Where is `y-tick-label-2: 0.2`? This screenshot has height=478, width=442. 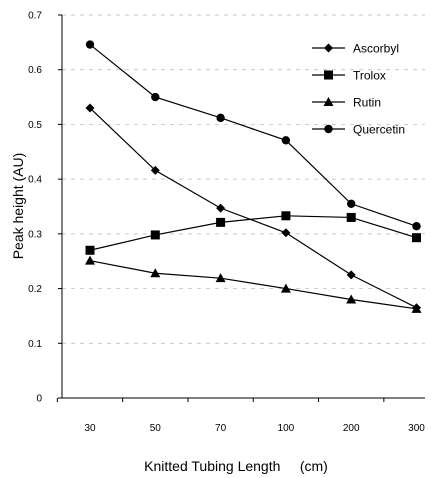 y-tick-label-2: 0.2 is located at coordinates (35, 289).